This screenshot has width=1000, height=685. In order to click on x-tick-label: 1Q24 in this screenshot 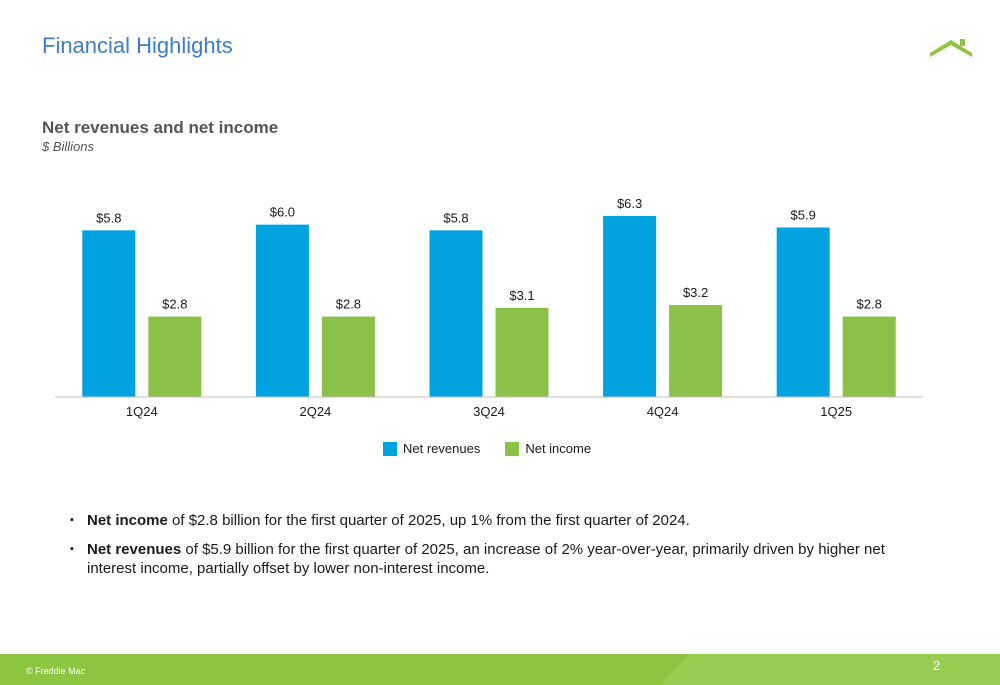, I will do `click(142, 411)`.